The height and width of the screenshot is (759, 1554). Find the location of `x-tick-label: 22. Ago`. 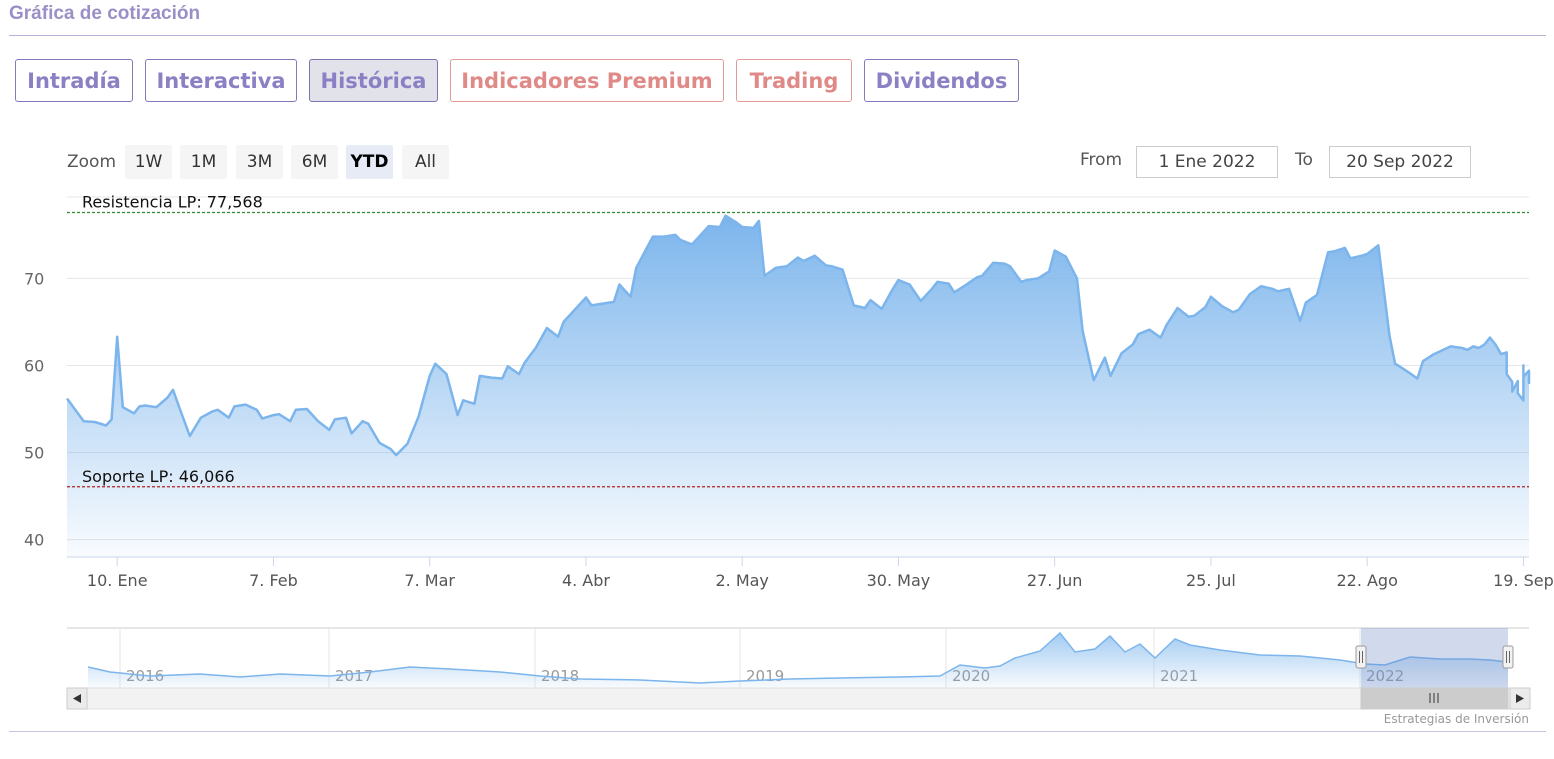

x-tick-label: 22. Ago is located at coordinates (1366, 580).